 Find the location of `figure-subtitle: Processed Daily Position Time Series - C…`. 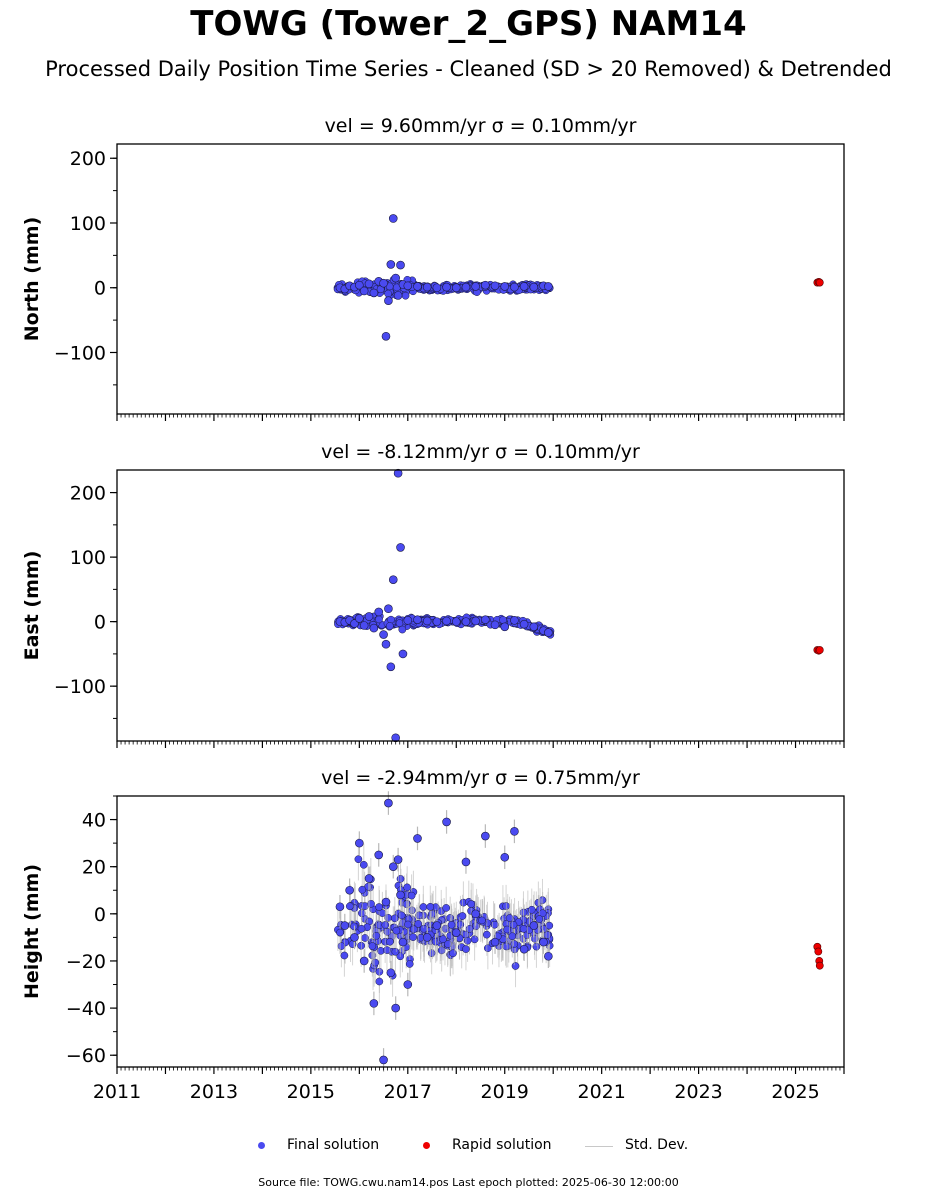

figure-subtitle: Processed Daily Position Time Series - C… is located at coordinates (468, 69).